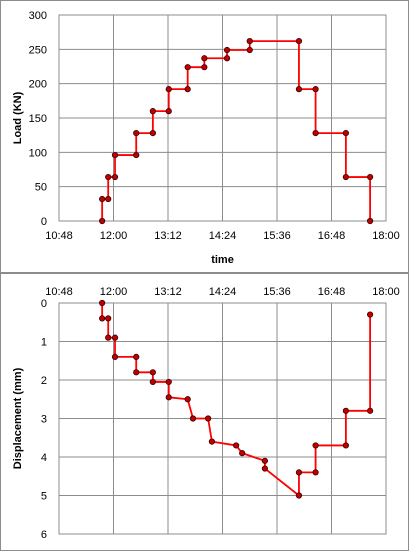  Describe the element at coordinates (44, 381) in the screenshot. I see `y-tick-label: 2` at that location.